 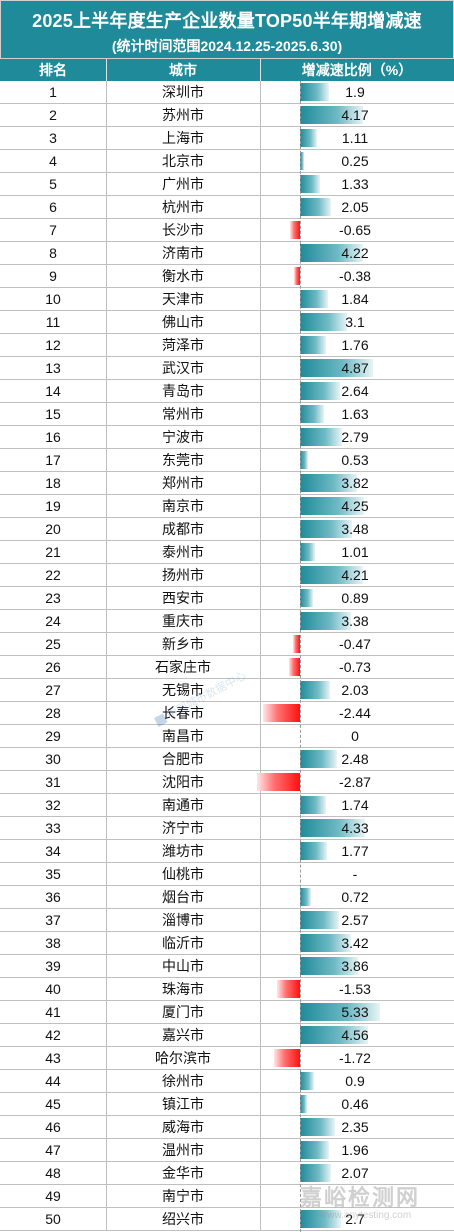 What do you see at coordinates (183, 782) in the screenshot?
I see `city-cell: 沈阳市` at bounding box center [183, 782].